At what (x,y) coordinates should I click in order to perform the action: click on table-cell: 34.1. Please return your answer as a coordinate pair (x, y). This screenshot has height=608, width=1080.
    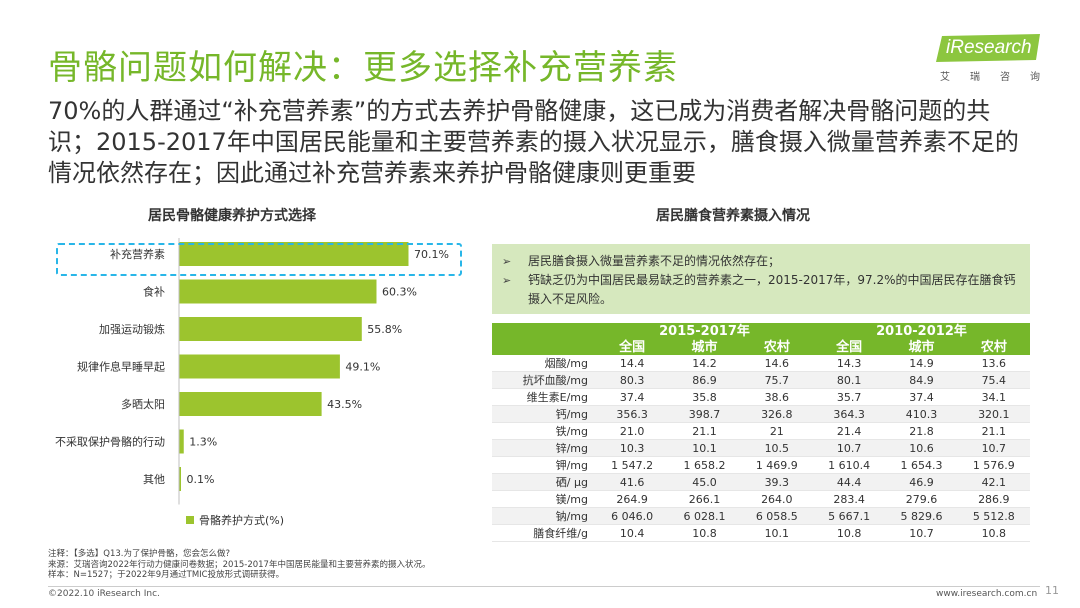
    Looking at the image, I should click on (993, 397).